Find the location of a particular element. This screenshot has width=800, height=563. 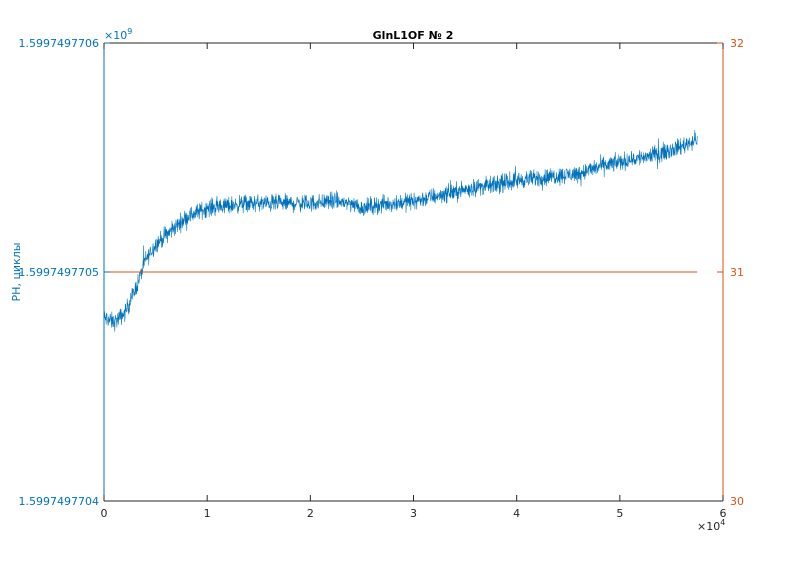

chart-title: GlnL1OF № 2 is located at coordinates (413, 35).